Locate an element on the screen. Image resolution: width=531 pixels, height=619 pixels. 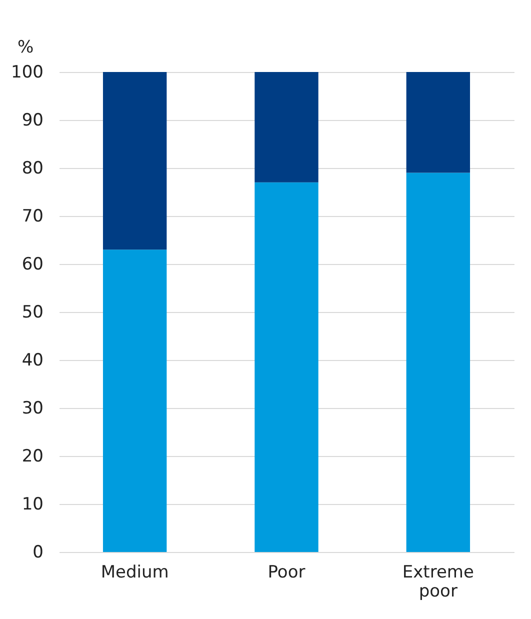
y-tick-label: 70 is located at coordinates (33, 216).